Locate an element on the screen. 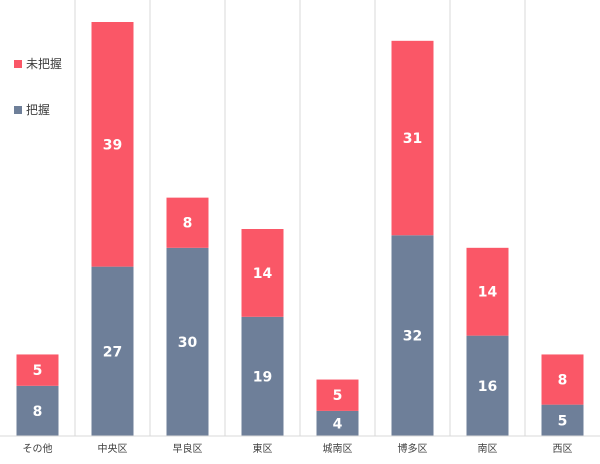  category-label: 東区 is located at coordinates (263, 448).